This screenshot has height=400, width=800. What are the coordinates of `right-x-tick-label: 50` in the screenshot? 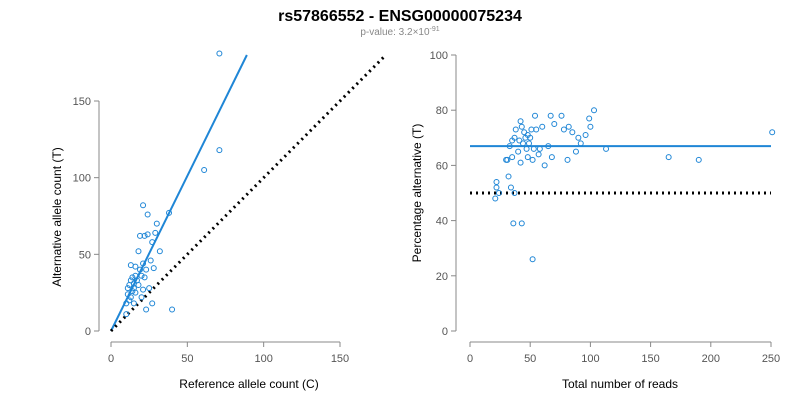 It's located at (530, 359).